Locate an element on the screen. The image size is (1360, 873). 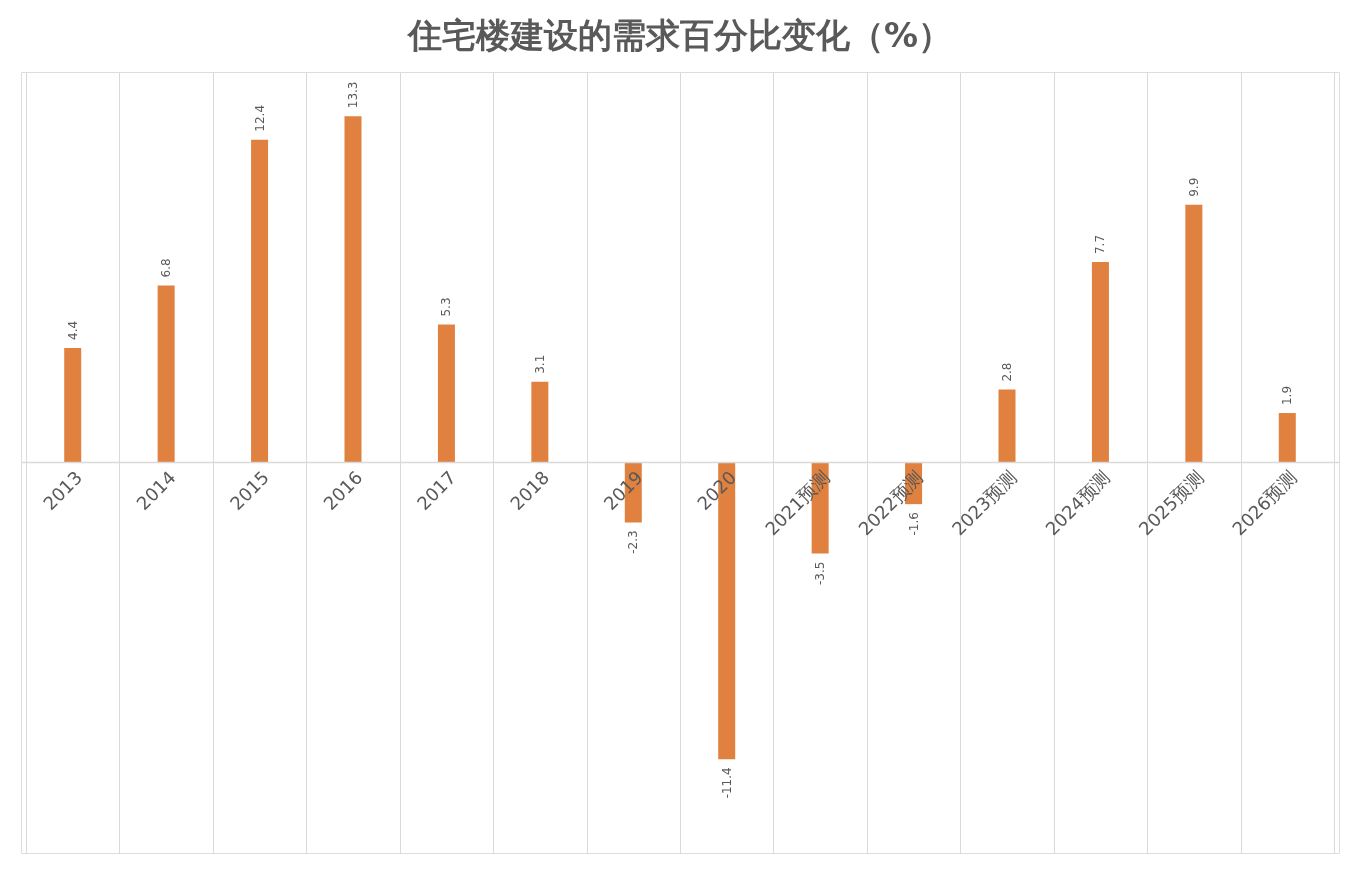
data-label: 3.1 is located at coordinates (539, 364).